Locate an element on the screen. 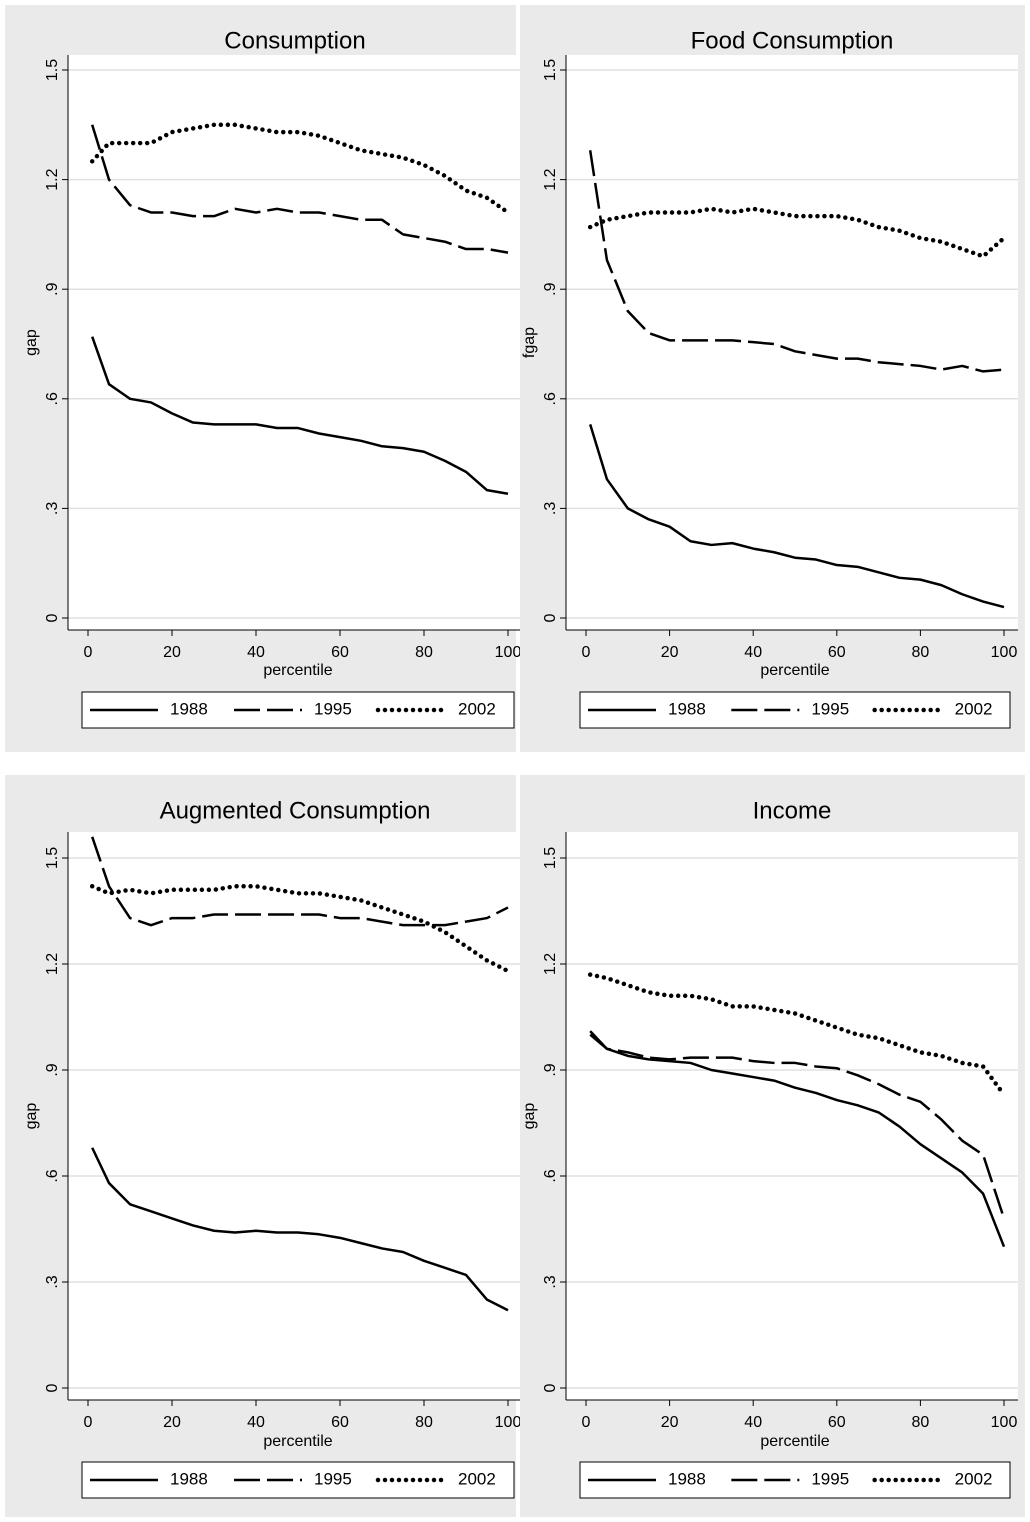  y-axis-label: fgap is located at coordinates (529, 342).